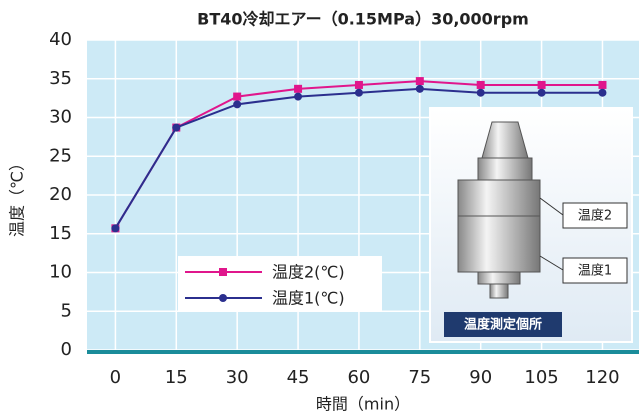 The height and width of the screenshot is (416, 639). What do you see at coordinates (17, 196) in the screenshot?
I see `y-axis-label: 温度（℃）` at bounding box center [17, 196].